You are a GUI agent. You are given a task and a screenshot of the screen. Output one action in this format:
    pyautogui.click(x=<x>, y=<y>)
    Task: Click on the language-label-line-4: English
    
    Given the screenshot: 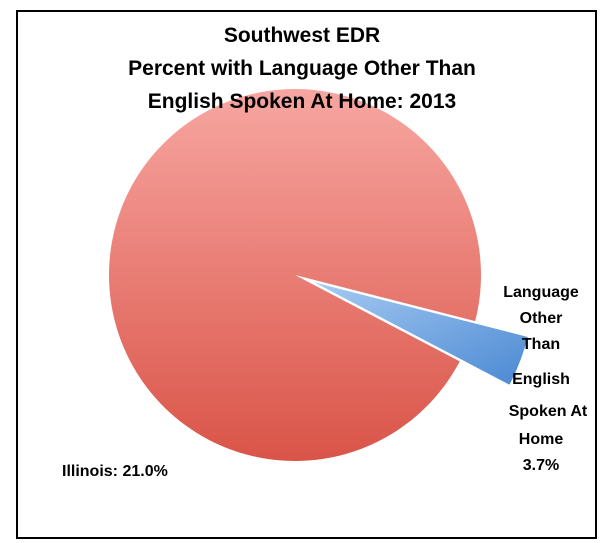 What is the action you would take?
    pyautogui.click(x=541, y=379)
    